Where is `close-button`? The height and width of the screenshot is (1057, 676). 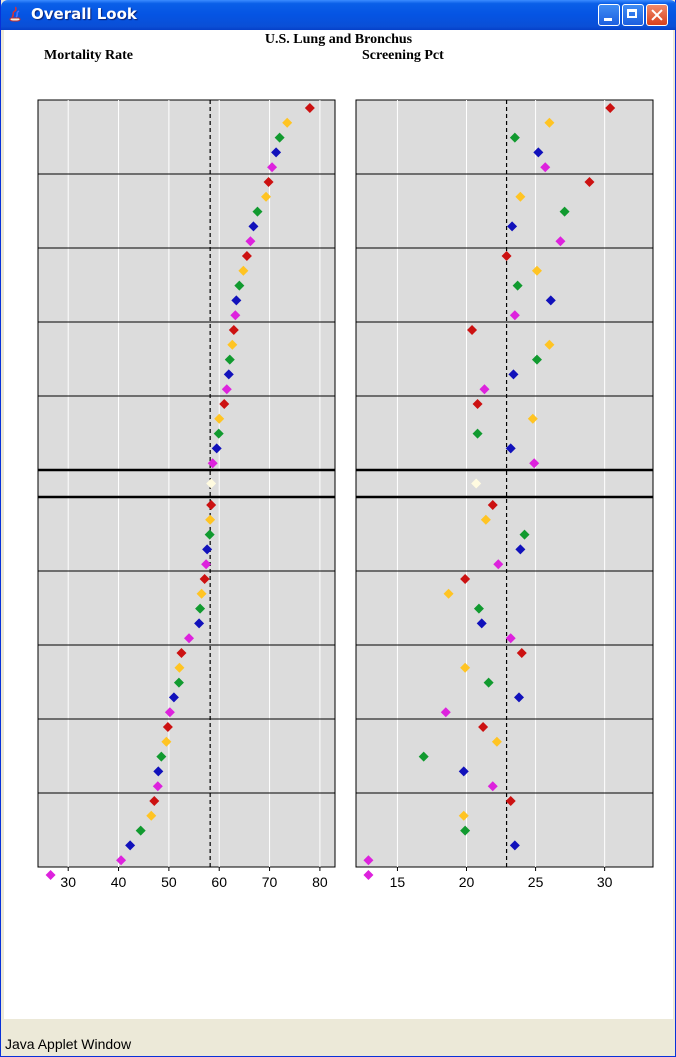 close-button is located at coordinates (657, 15).